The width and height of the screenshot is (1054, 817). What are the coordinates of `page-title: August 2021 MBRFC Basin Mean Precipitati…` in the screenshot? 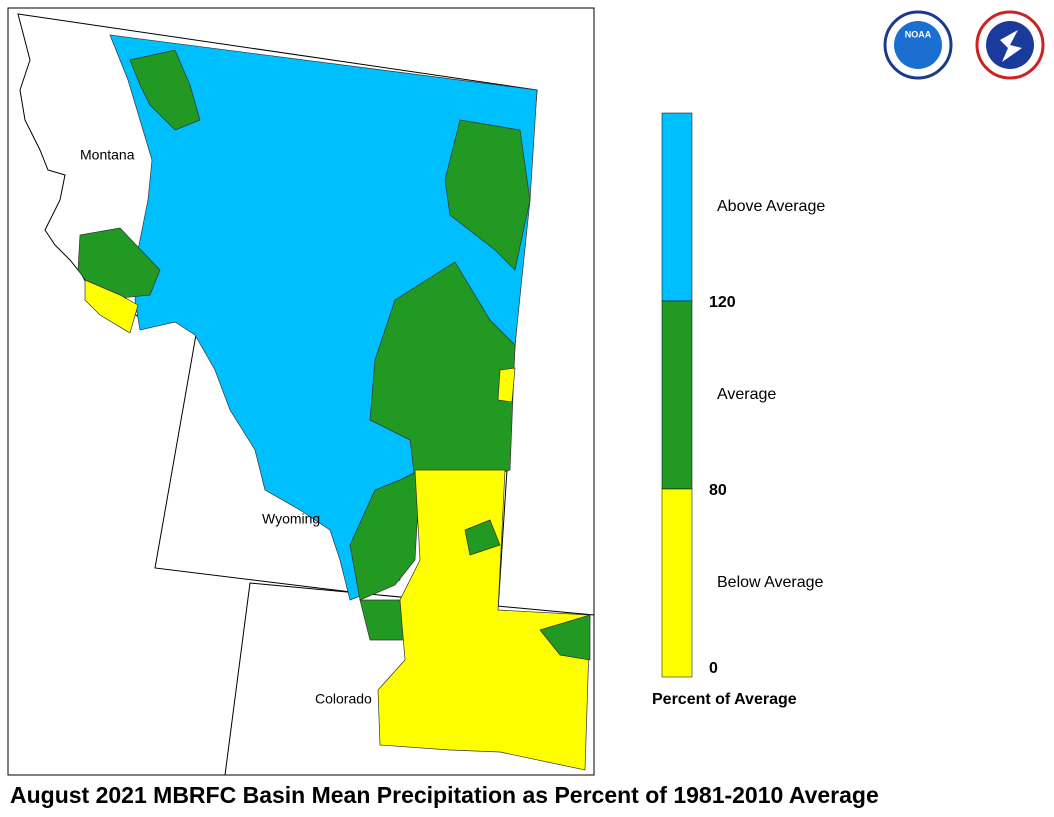 It's located at (444, 795).